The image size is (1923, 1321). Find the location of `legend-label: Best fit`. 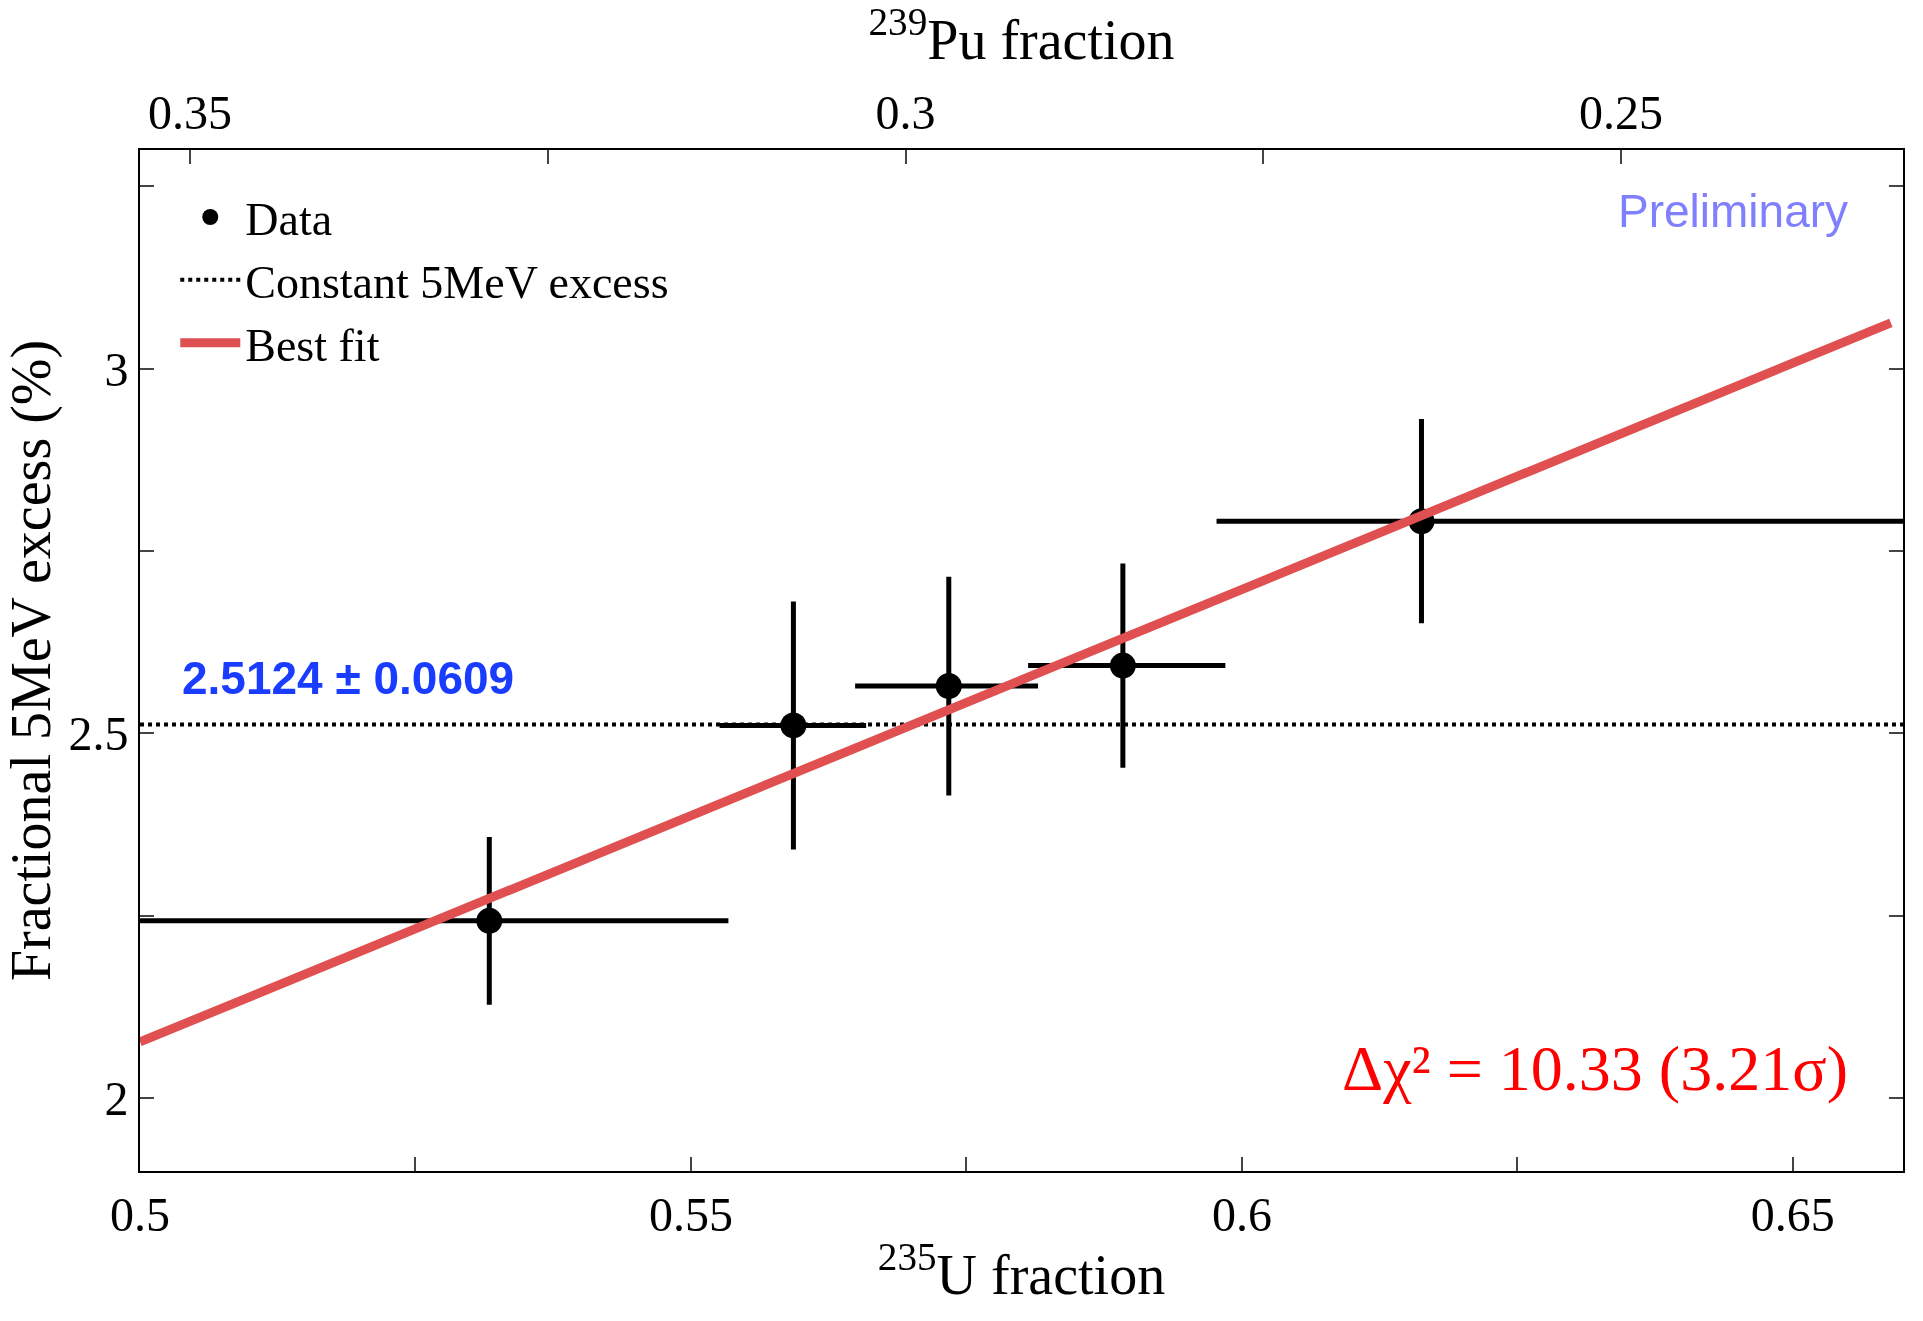

legend-label: Best fit is located at coordinates (312, 345).